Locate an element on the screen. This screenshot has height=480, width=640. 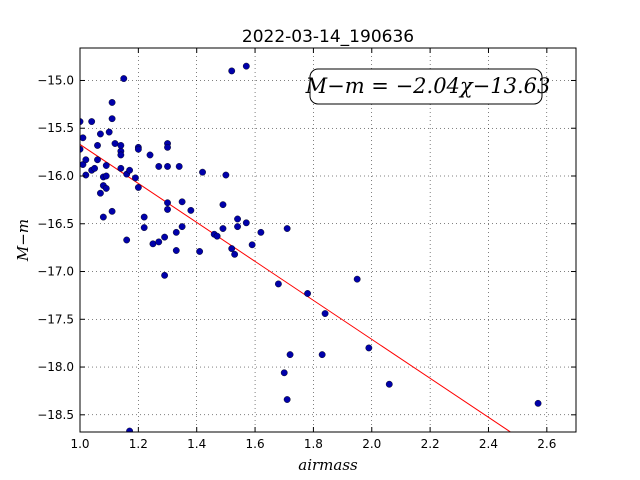
x-axis-label: airmass is located at coordinates (328, 465).